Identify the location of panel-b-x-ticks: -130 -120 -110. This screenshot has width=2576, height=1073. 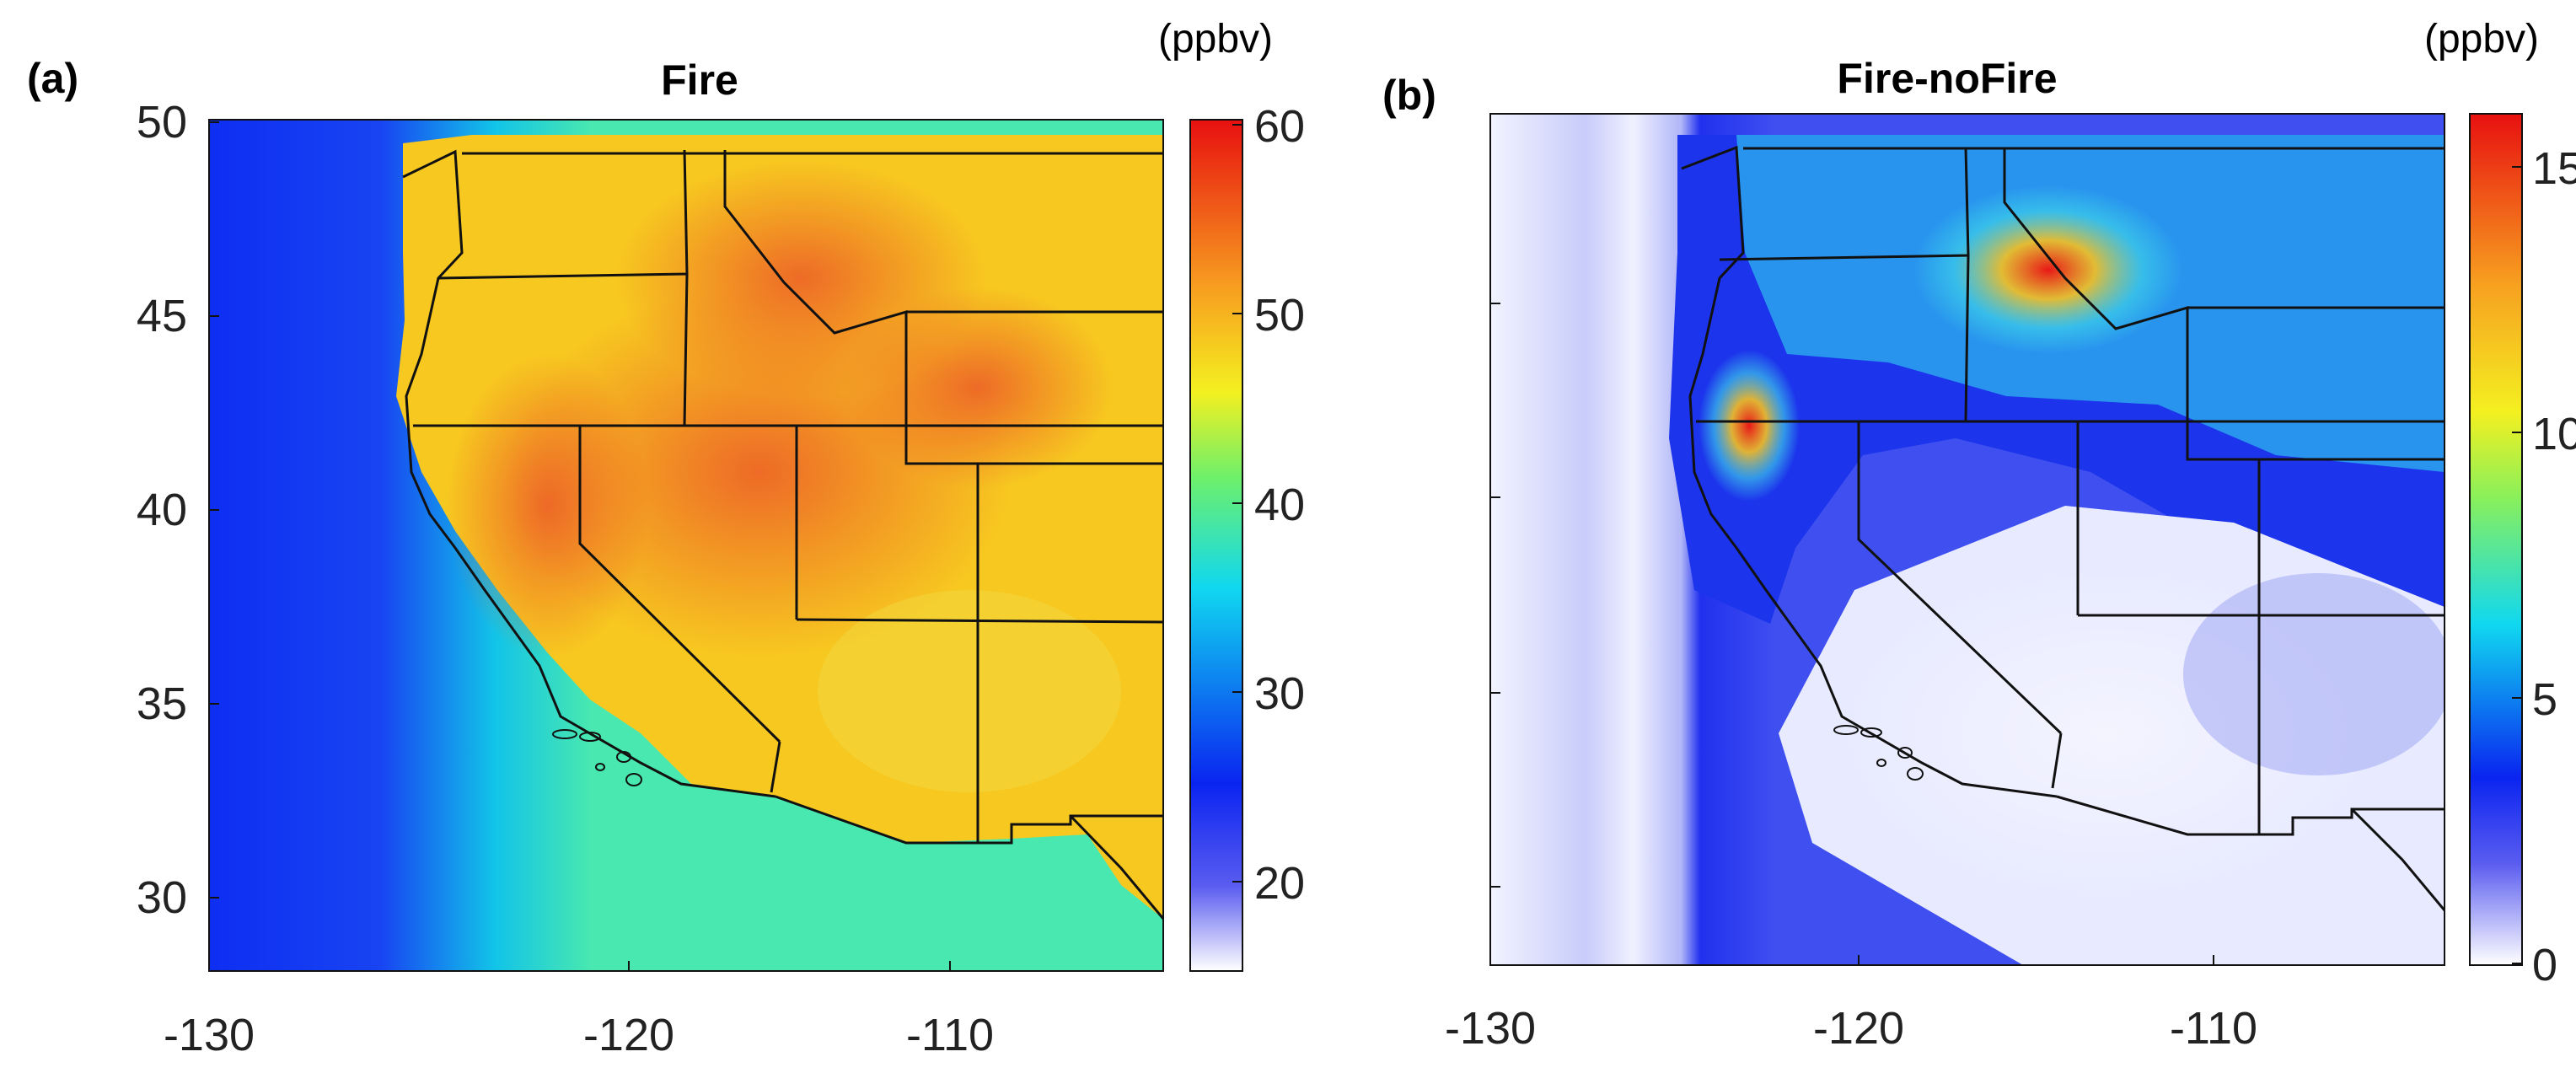
(1851, 1028).